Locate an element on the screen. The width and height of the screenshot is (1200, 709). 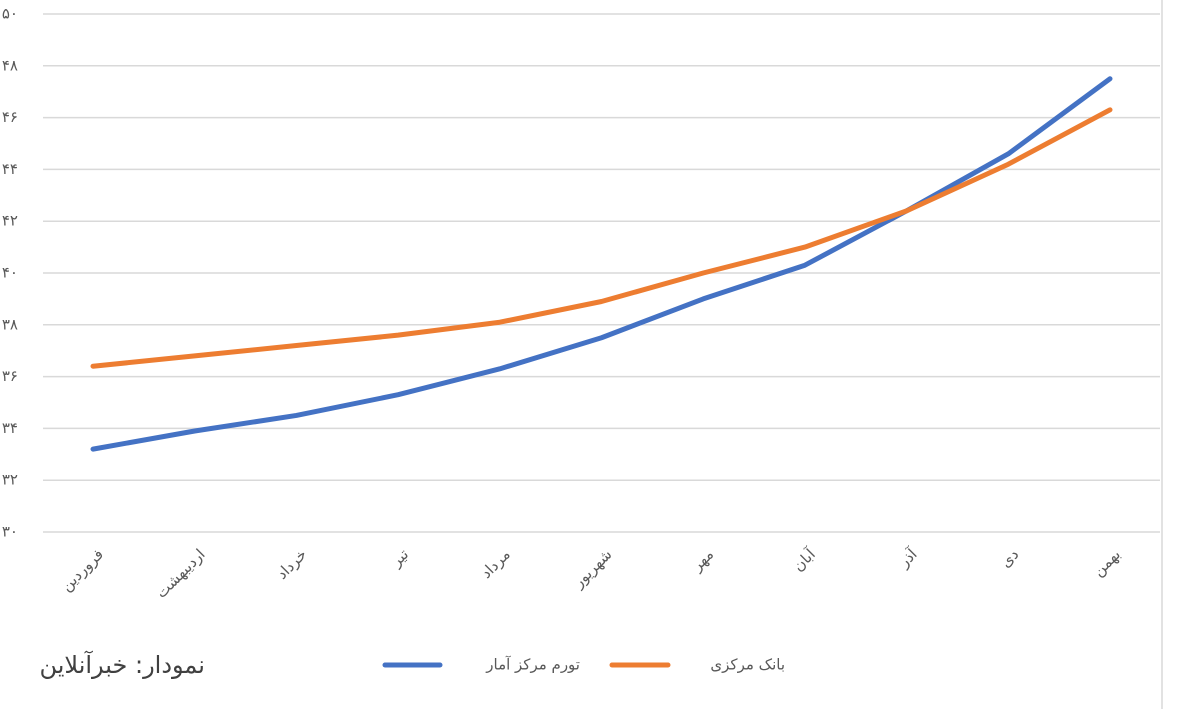
y-tick-label: ۴۰ is located at coordinates (10, 273).